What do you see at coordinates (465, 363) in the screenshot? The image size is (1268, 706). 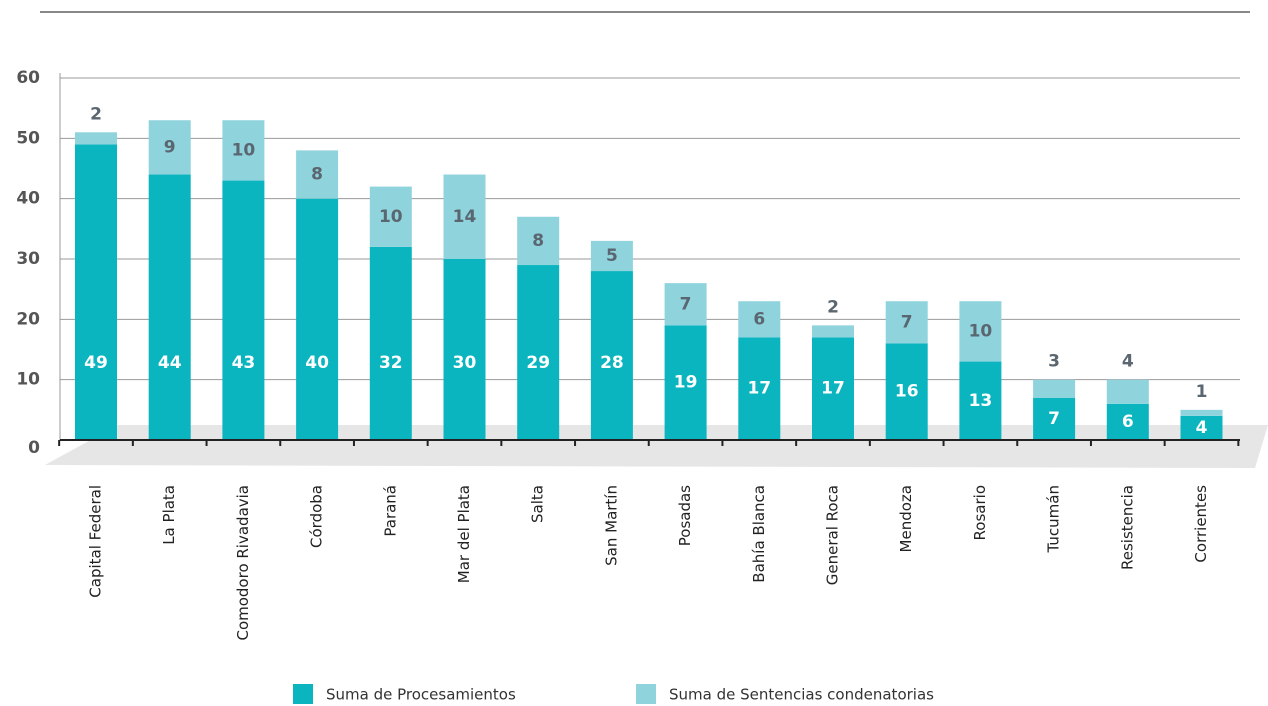 I see `data-label: 30` at bounding box center [465, 363].